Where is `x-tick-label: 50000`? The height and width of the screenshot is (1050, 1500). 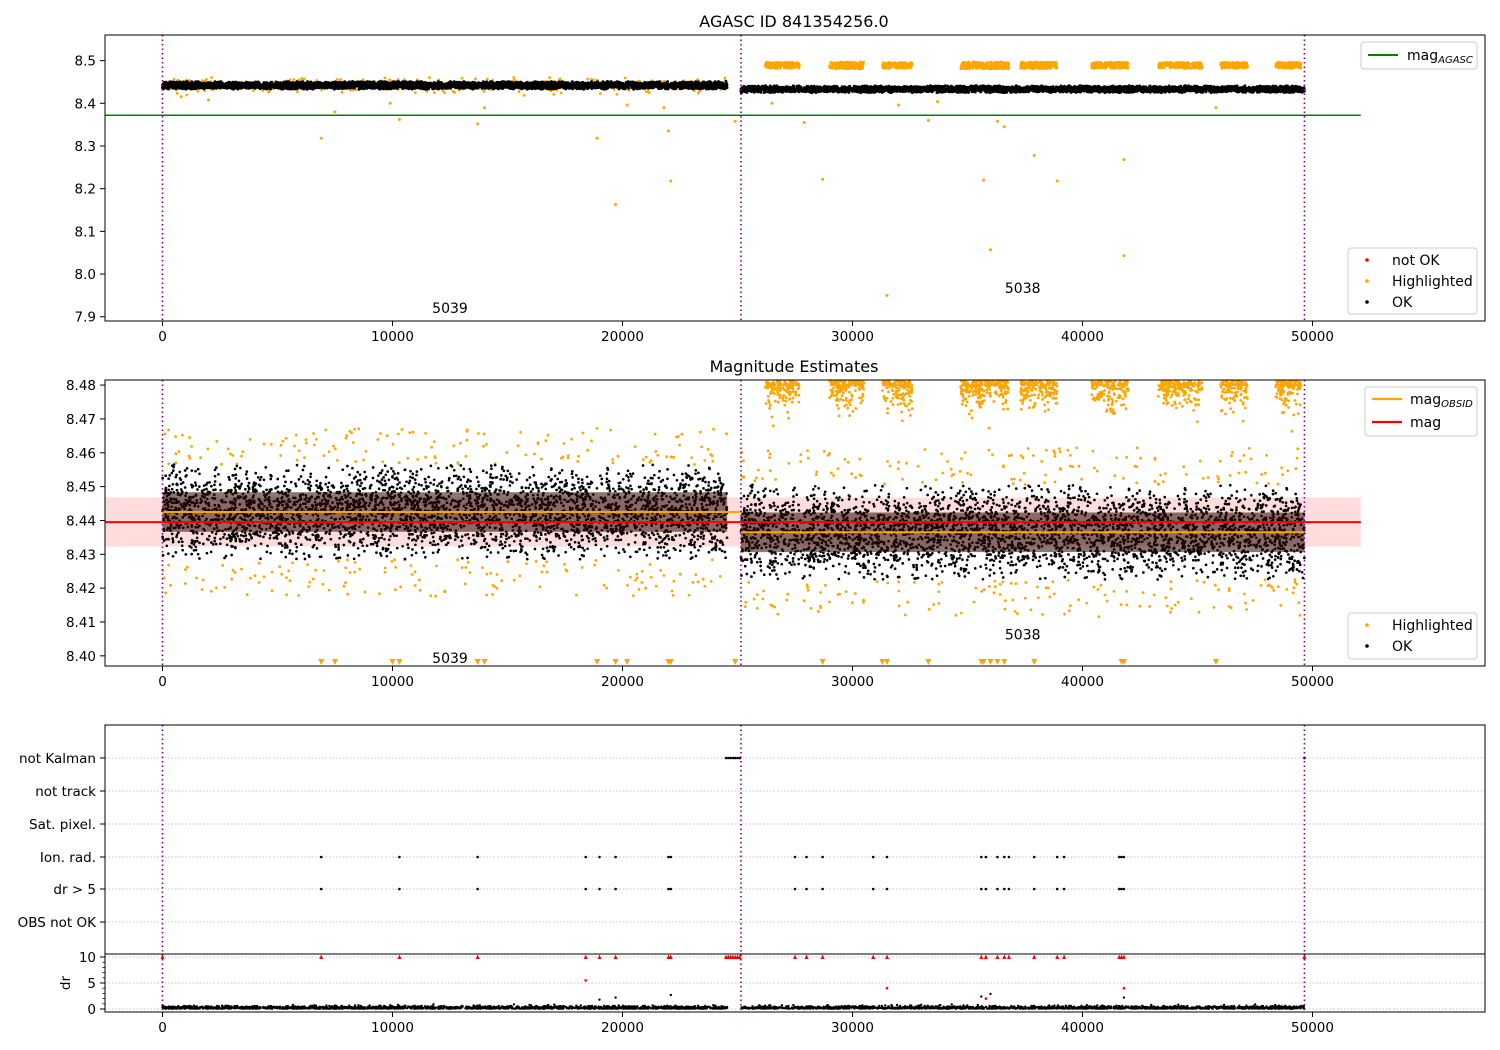 x-tick-label: 50000 is located at coordinates (1312, 337).